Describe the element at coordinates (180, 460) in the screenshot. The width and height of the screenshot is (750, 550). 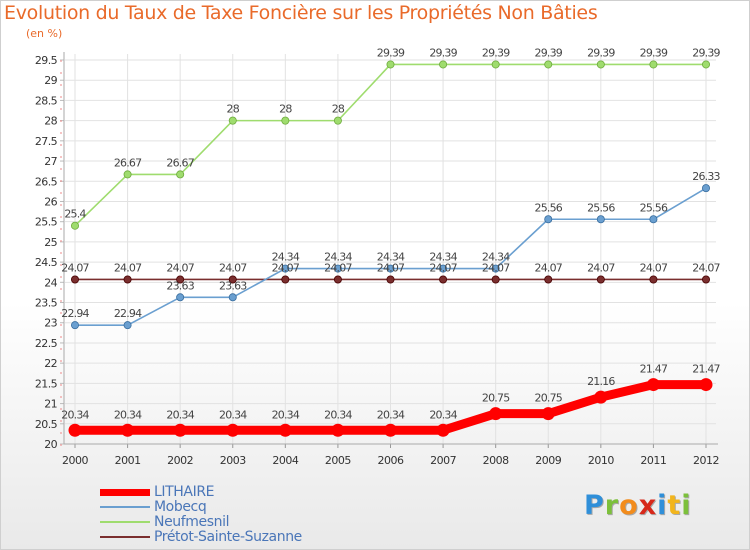
I see `x-tick-label: 2002` at that location.